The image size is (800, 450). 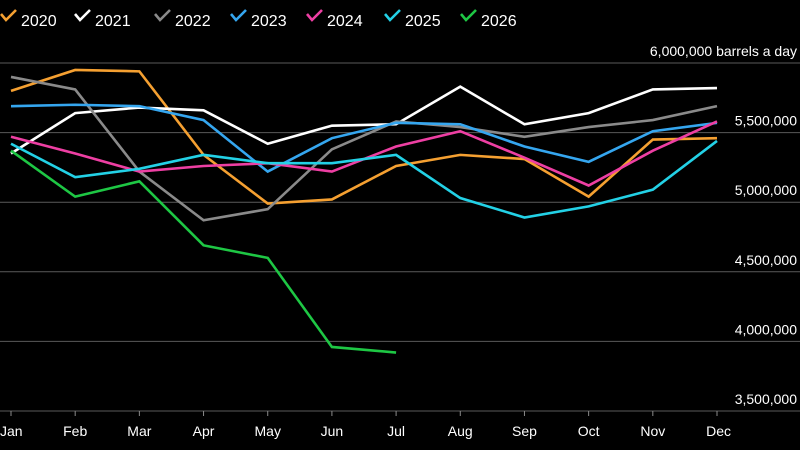 What do you see at coordinates (460, 431) in the screenshot?
I see `x-tick-label-aug: Aug` at bounding box center [460, 431].